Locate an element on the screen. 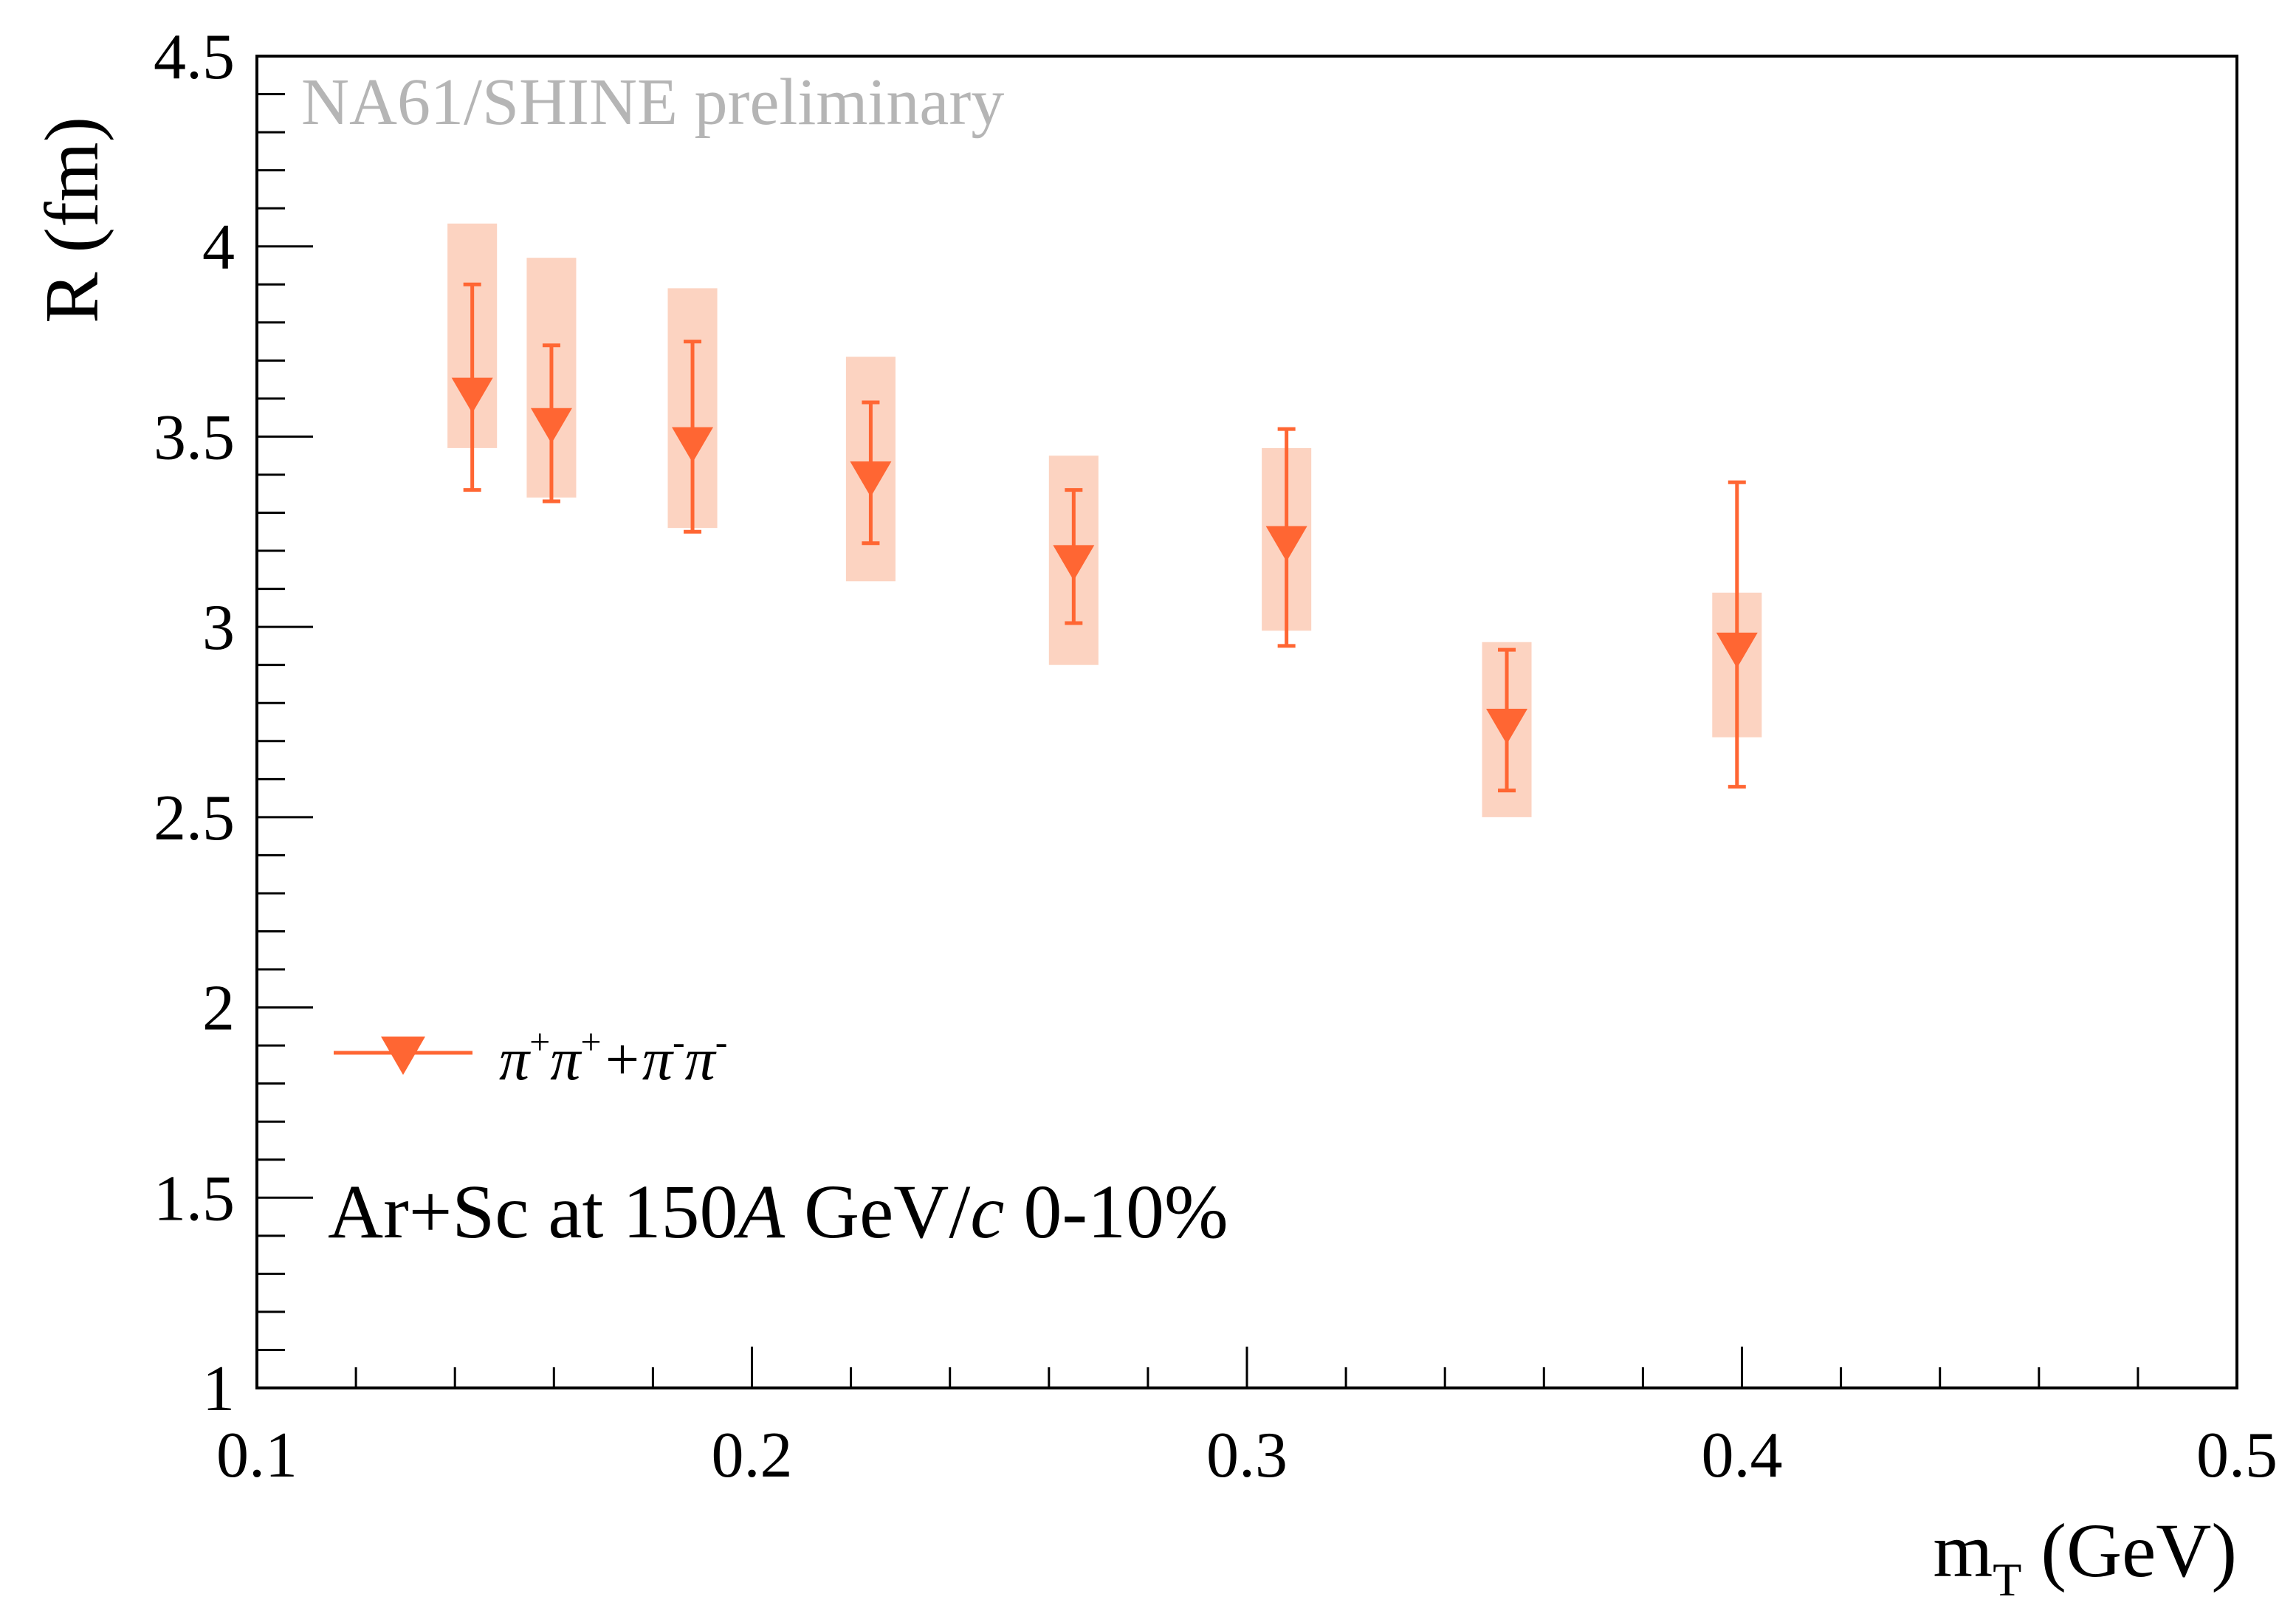 The image size is (2296, 1622). data-markers is located at coordinates (1105, 560).